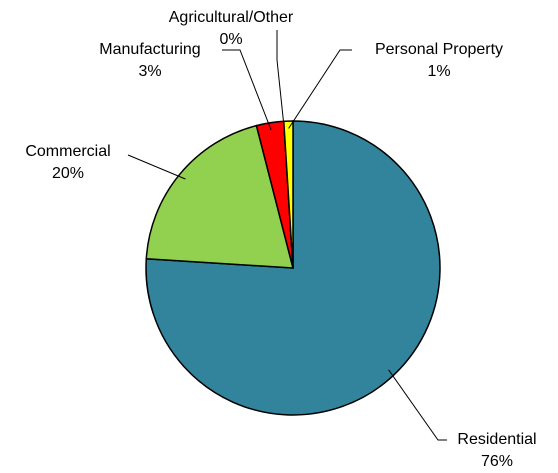 The image size is (558, 473). I want to click on slice-label: Commercial, so click(67, 151).